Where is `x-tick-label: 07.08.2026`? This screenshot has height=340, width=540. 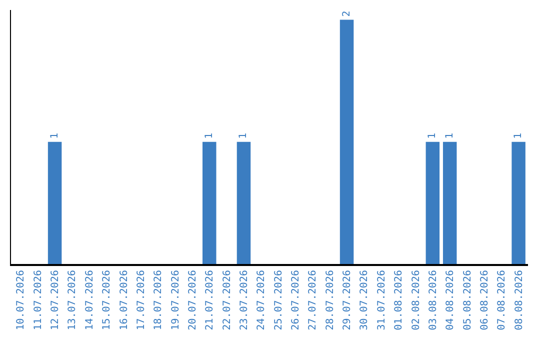
x-tick-label: 07.08.2026 is located at coordinates (502, 300).